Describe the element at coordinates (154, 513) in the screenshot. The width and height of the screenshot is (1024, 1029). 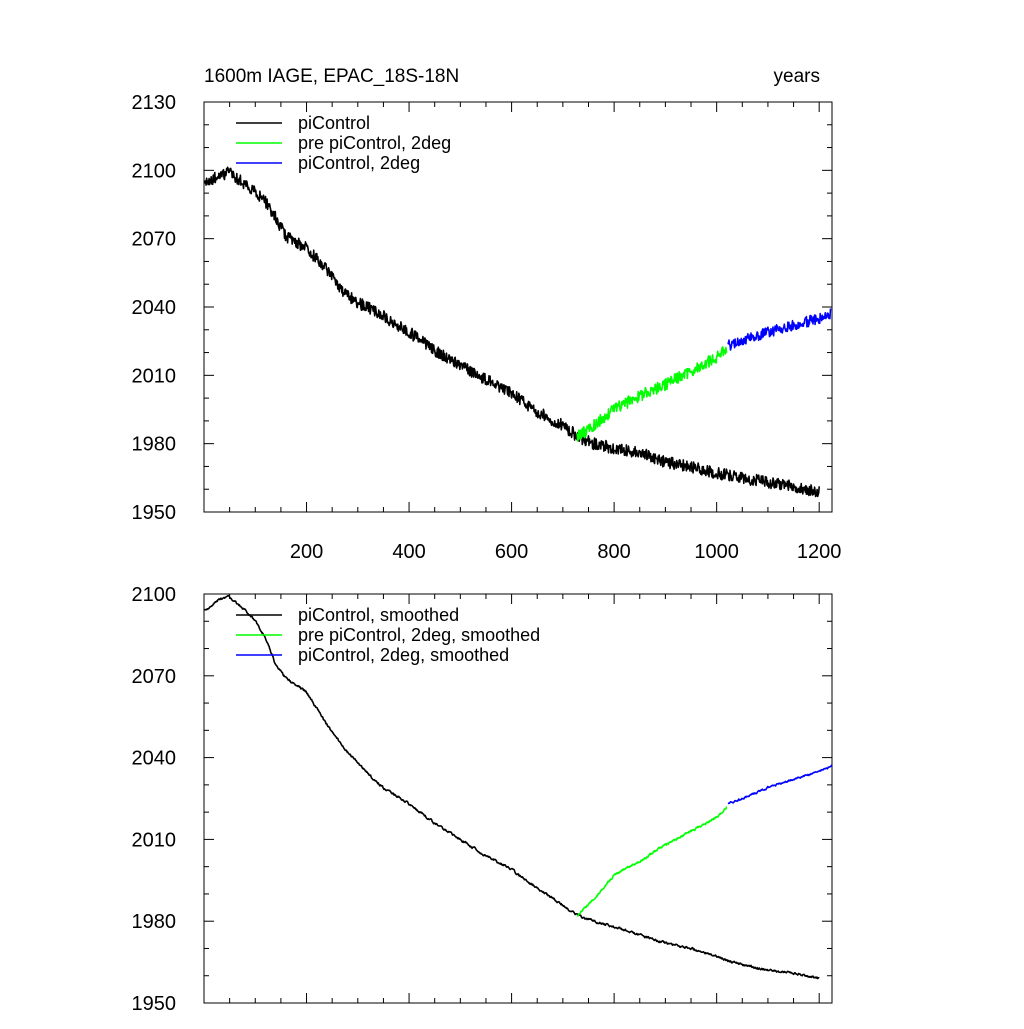
I see `top-y-tick-label: 1950` at that location.